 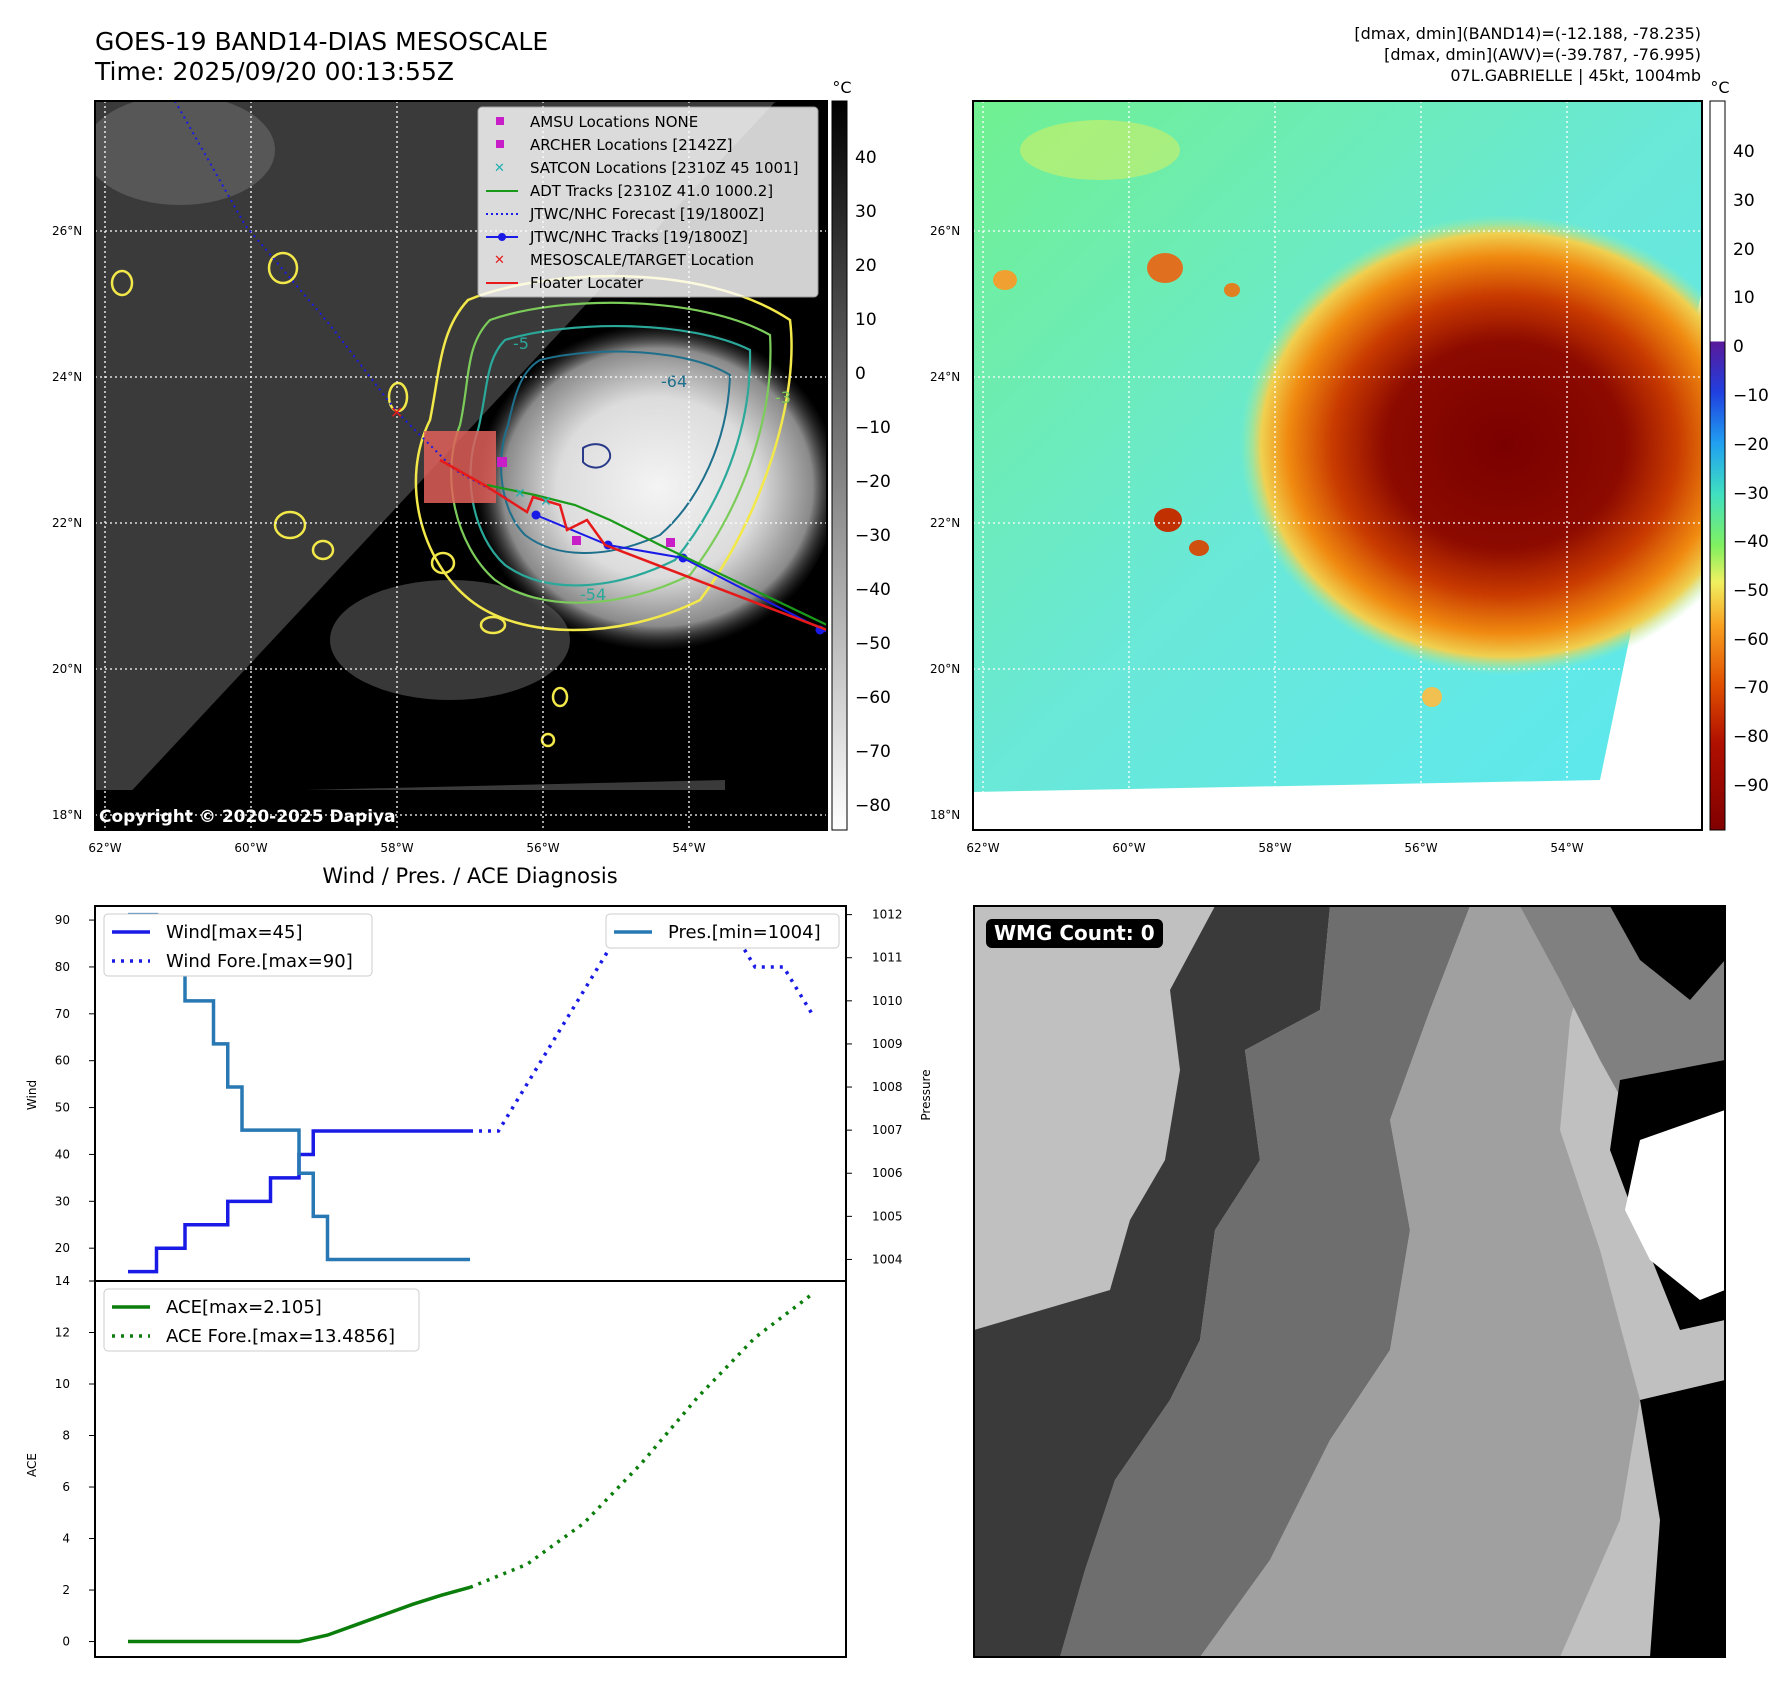 What do you see at coordinates (633, 545) in the screenshot?
I see `floater-locater` at bounding box center [633, 545].